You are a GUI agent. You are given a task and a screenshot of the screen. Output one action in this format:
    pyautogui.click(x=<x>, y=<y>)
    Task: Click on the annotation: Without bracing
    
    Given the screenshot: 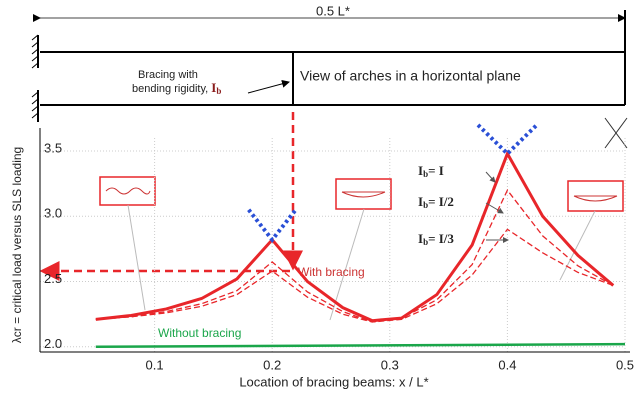 What is the action you would take?
    pyautogui.click(x=199, y=333)
    